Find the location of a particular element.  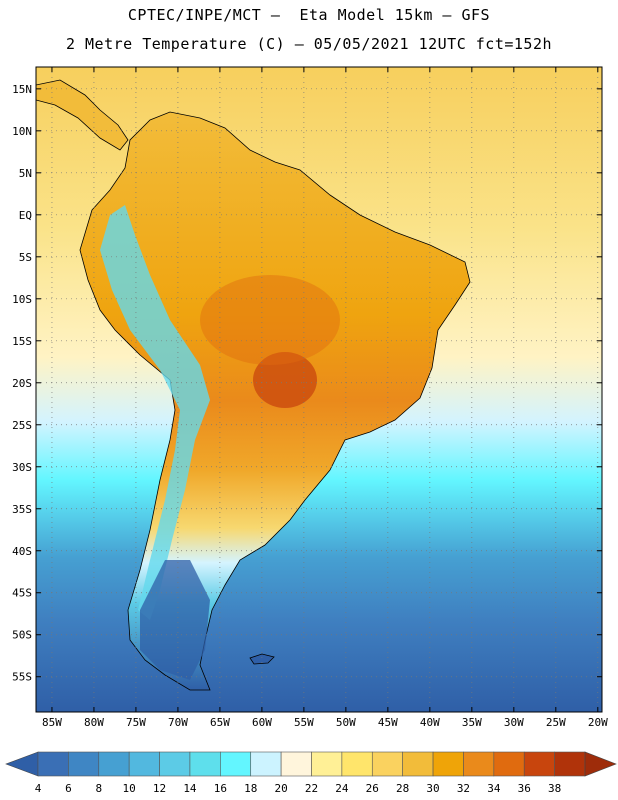

andes-cool-strip is located at coordinates (155, 412).